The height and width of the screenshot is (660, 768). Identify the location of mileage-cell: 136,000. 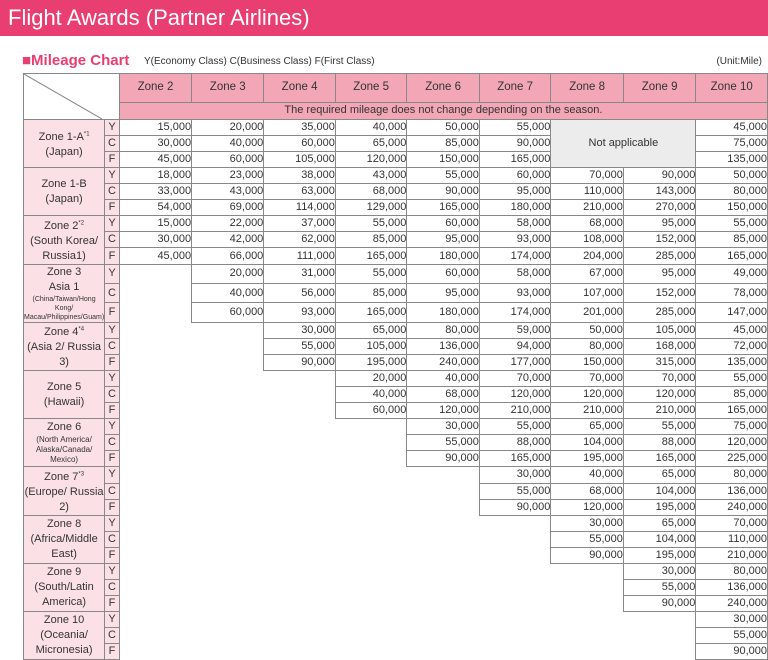
(731, 587).